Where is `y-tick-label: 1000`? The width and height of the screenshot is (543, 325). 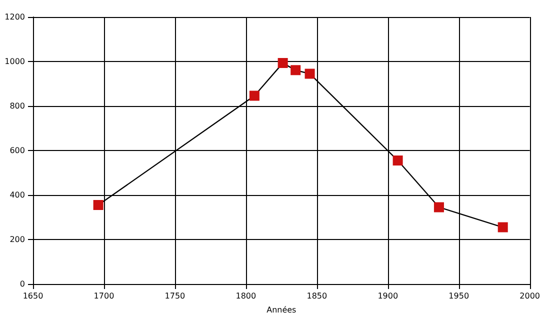 y-tick-label: 1000 is located at coordinates (14, 61).